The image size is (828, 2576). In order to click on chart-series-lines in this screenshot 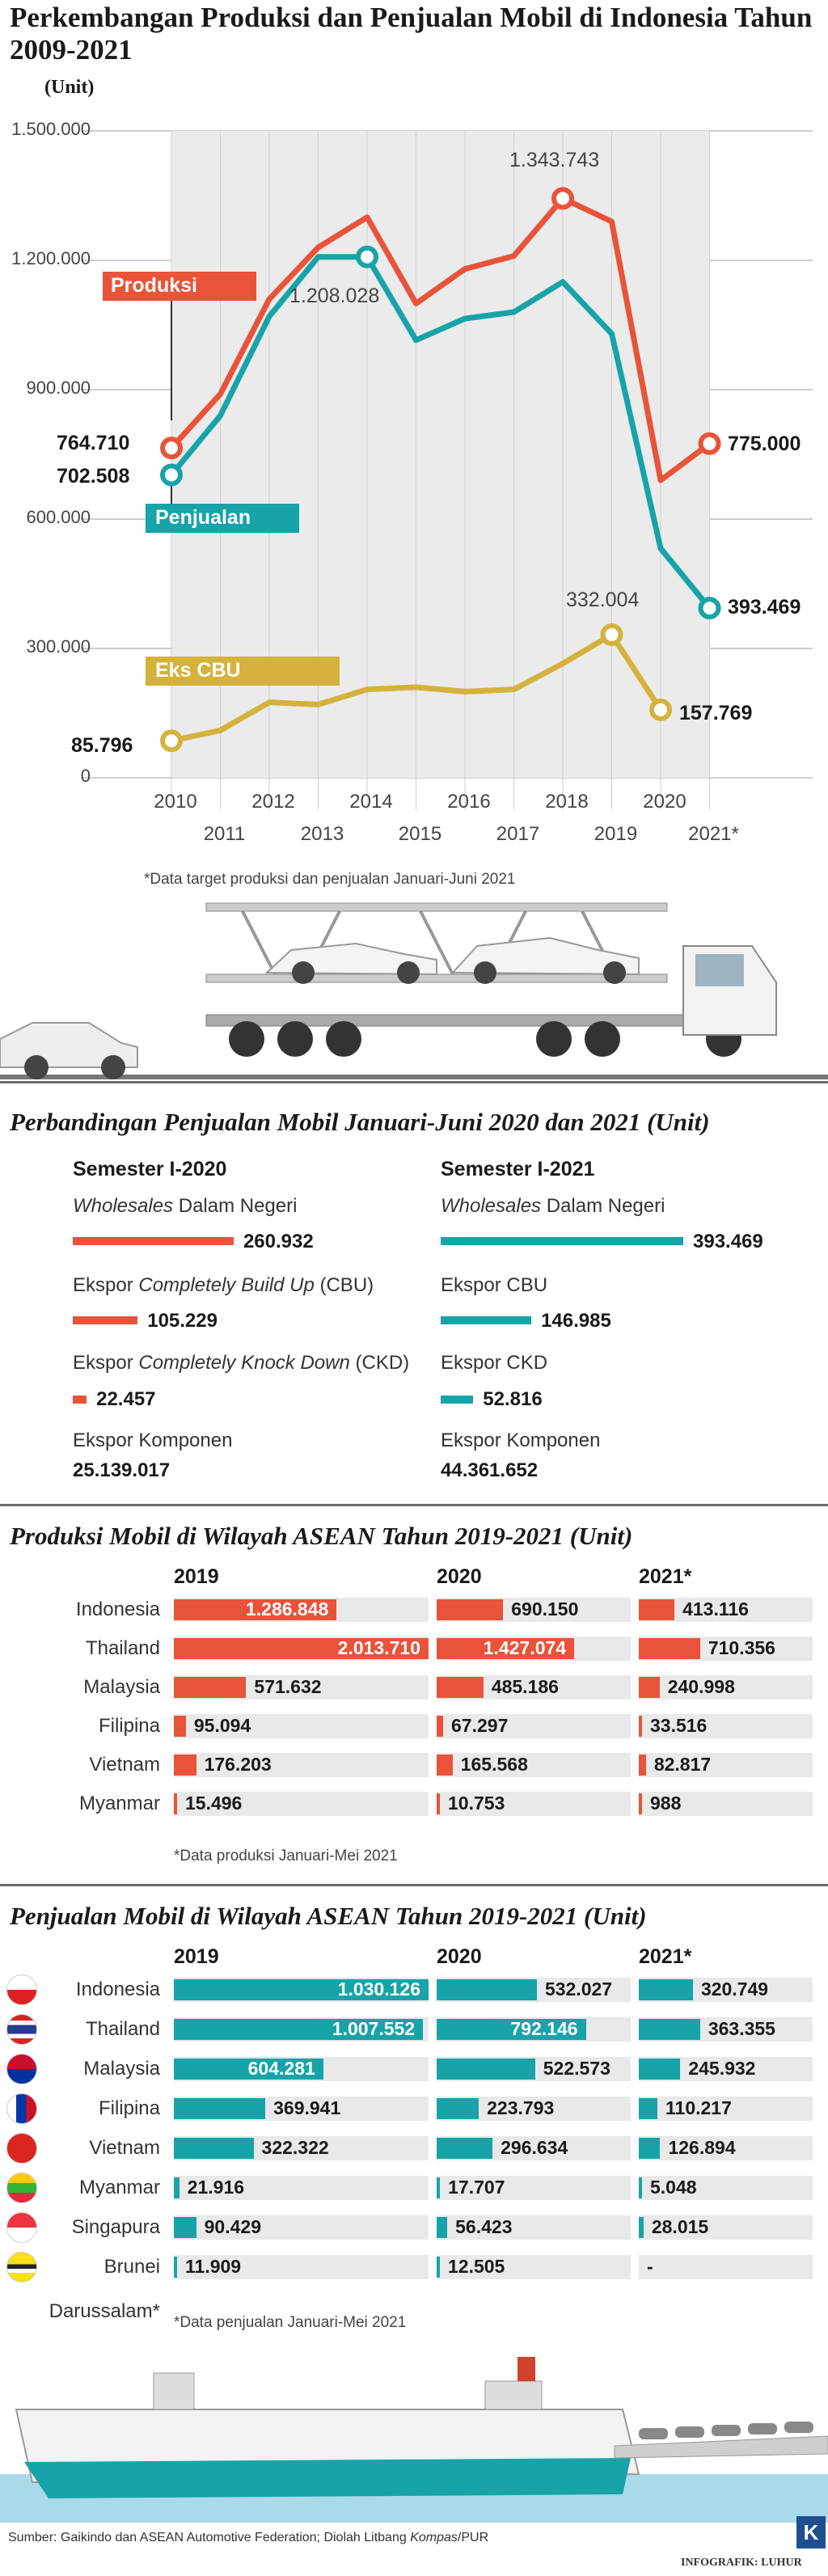, I will do `click(440, 469)`.